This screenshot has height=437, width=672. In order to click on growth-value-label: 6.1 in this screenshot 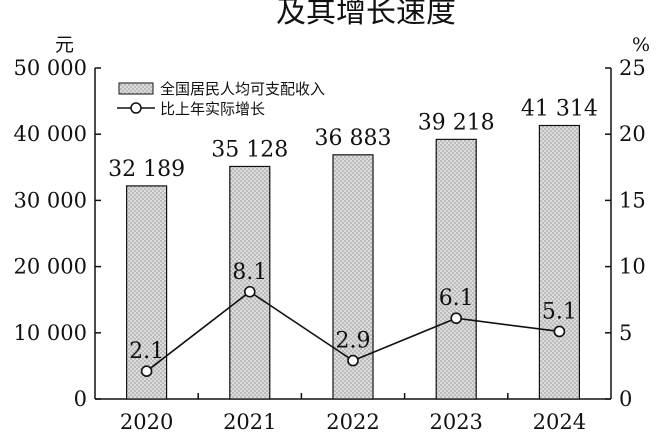, I will do `click(456, 298)`.